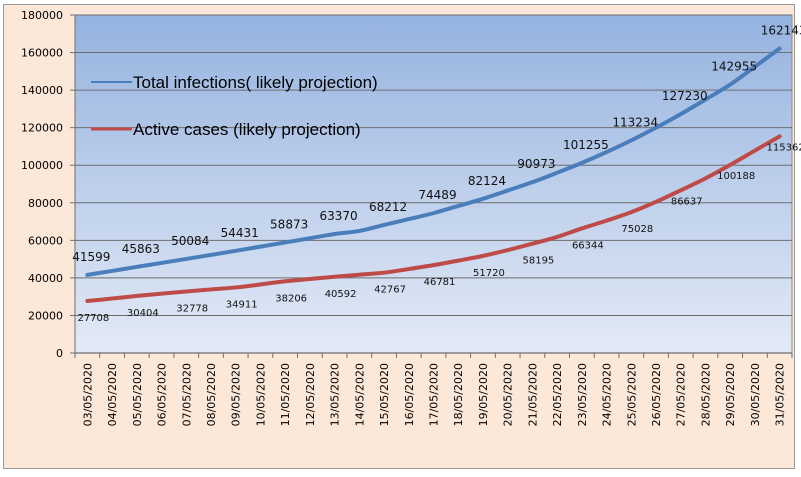 The height and width of the screenshot is (477, 801). What do you see at coordinates (310, 394) in the screenshot?
I see `x-tick-label: 12/05/2020` at bounding box center [310, 394].